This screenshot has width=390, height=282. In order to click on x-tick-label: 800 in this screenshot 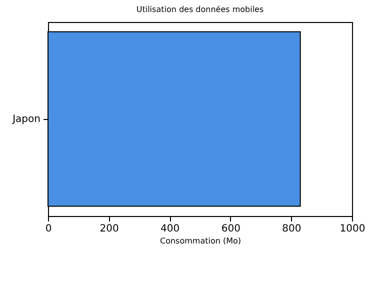, I will do `click(292, 229)`.